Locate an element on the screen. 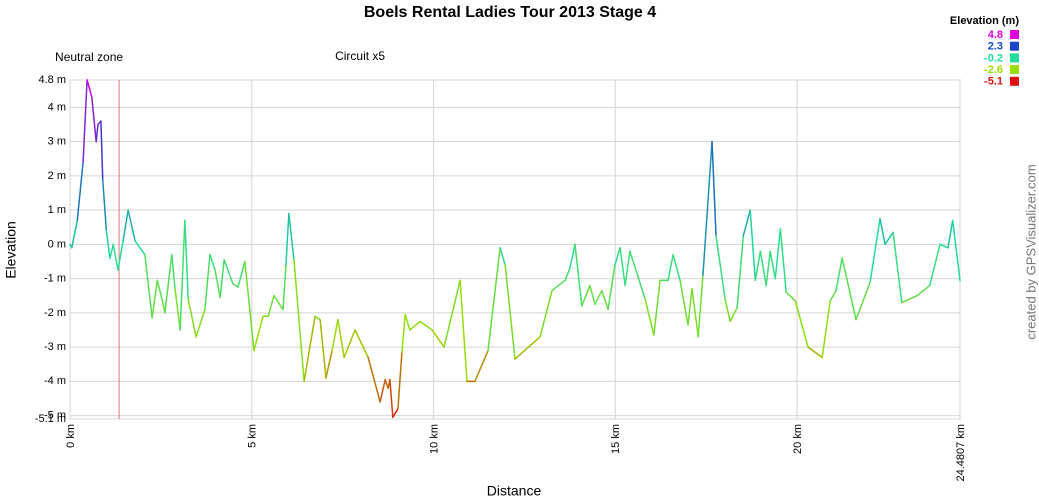 The image size is (1039, 500). legend-label: -0.2 is located at coordinates (993, 58).